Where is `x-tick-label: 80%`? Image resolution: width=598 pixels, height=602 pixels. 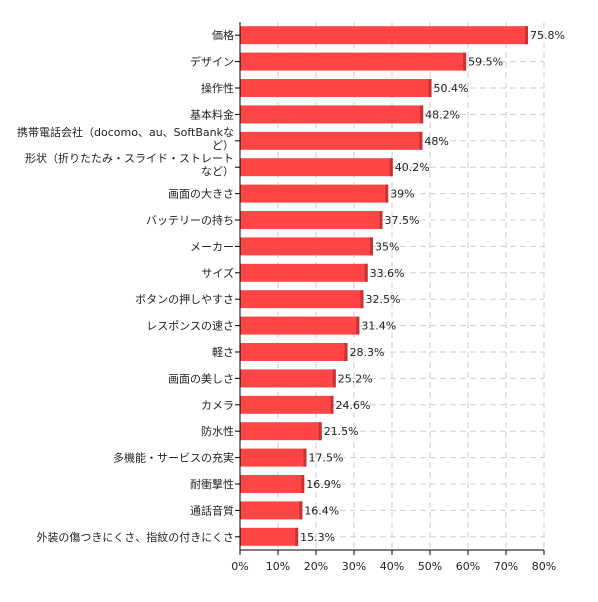
x-tick-label: 80% is located at coordinates (544, 566).